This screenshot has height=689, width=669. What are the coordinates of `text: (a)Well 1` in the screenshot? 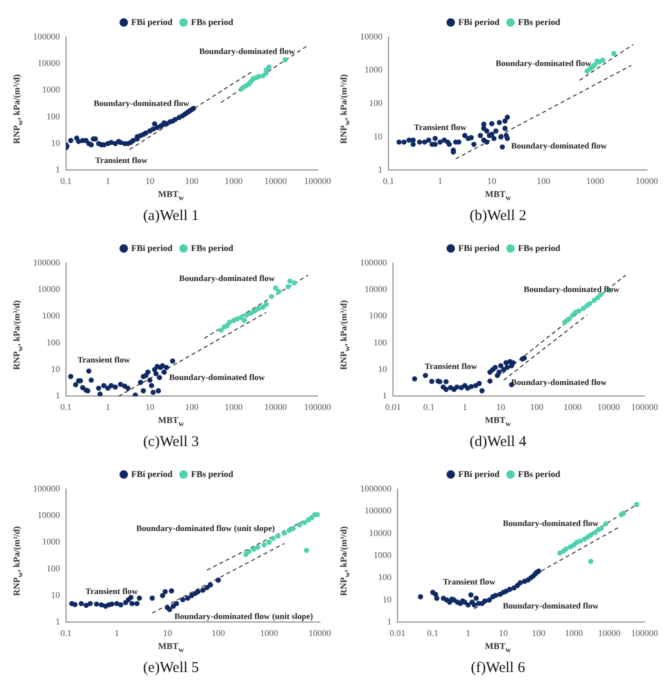 It's located at (171, 216).